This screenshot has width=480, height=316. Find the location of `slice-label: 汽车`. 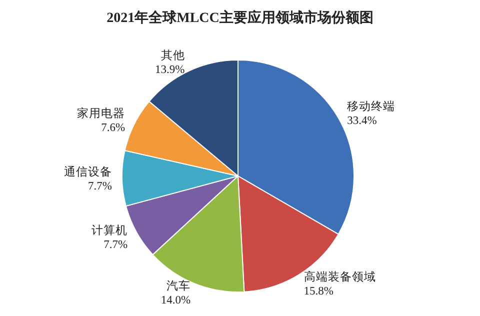

slice-label: 汽车 is located at coordinates (178, 285).